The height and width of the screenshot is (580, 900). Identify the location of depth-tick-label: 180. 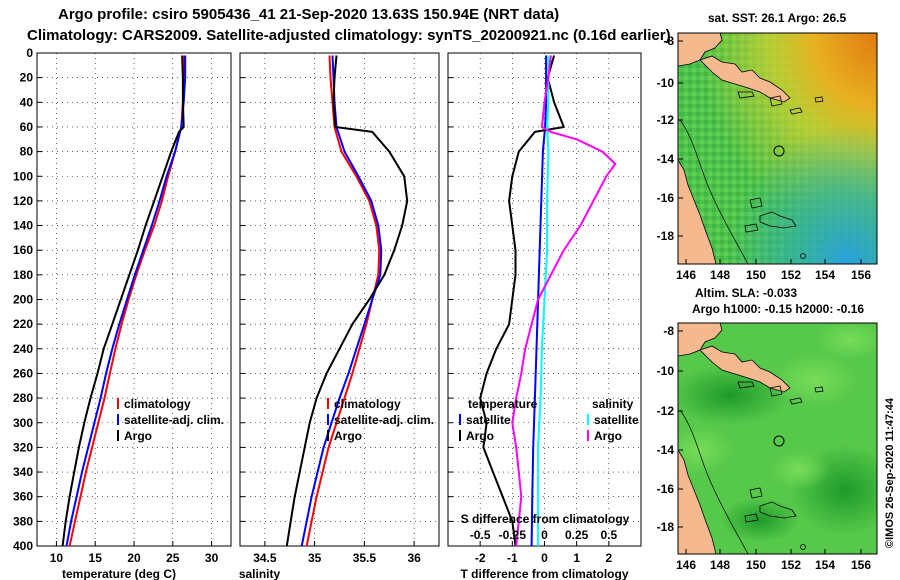
(23, 275).